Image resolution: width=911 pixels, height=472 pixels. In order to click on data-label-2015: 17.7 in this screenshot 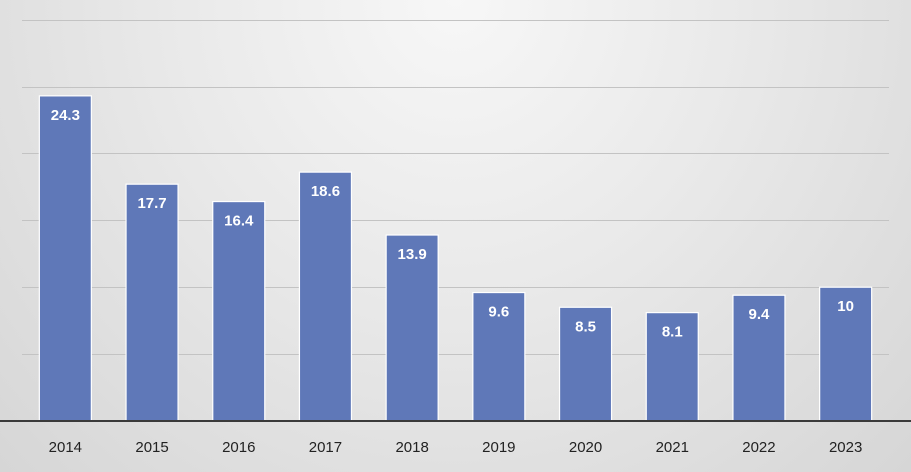, I will do `click(151, 203)`.